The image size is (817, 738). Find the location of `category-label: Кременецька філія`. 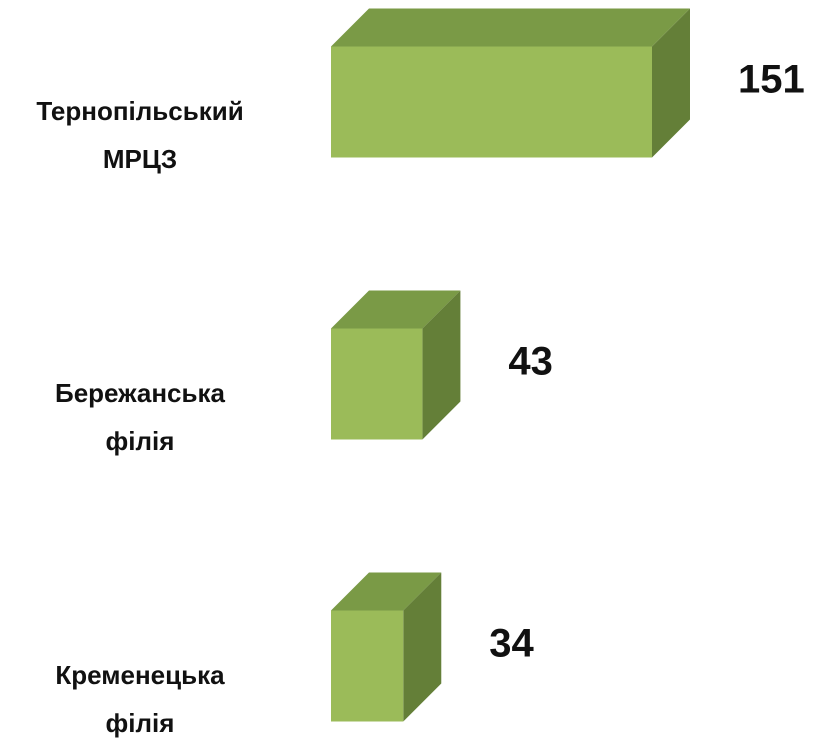

category-label: Кременецька філія is located at coordinates (140, 699).